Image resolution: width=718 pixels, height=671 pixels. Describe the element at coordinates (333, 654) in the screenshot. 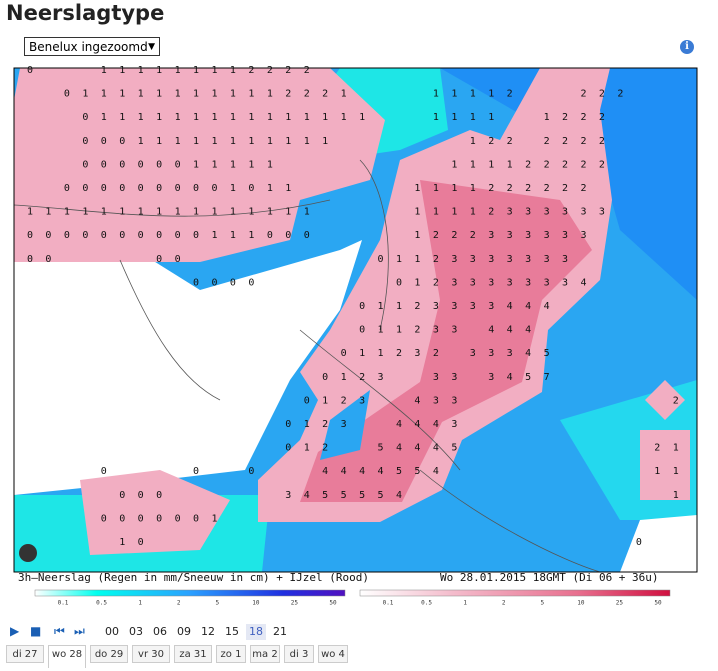

I see `day-tab: wo 4` at that location.